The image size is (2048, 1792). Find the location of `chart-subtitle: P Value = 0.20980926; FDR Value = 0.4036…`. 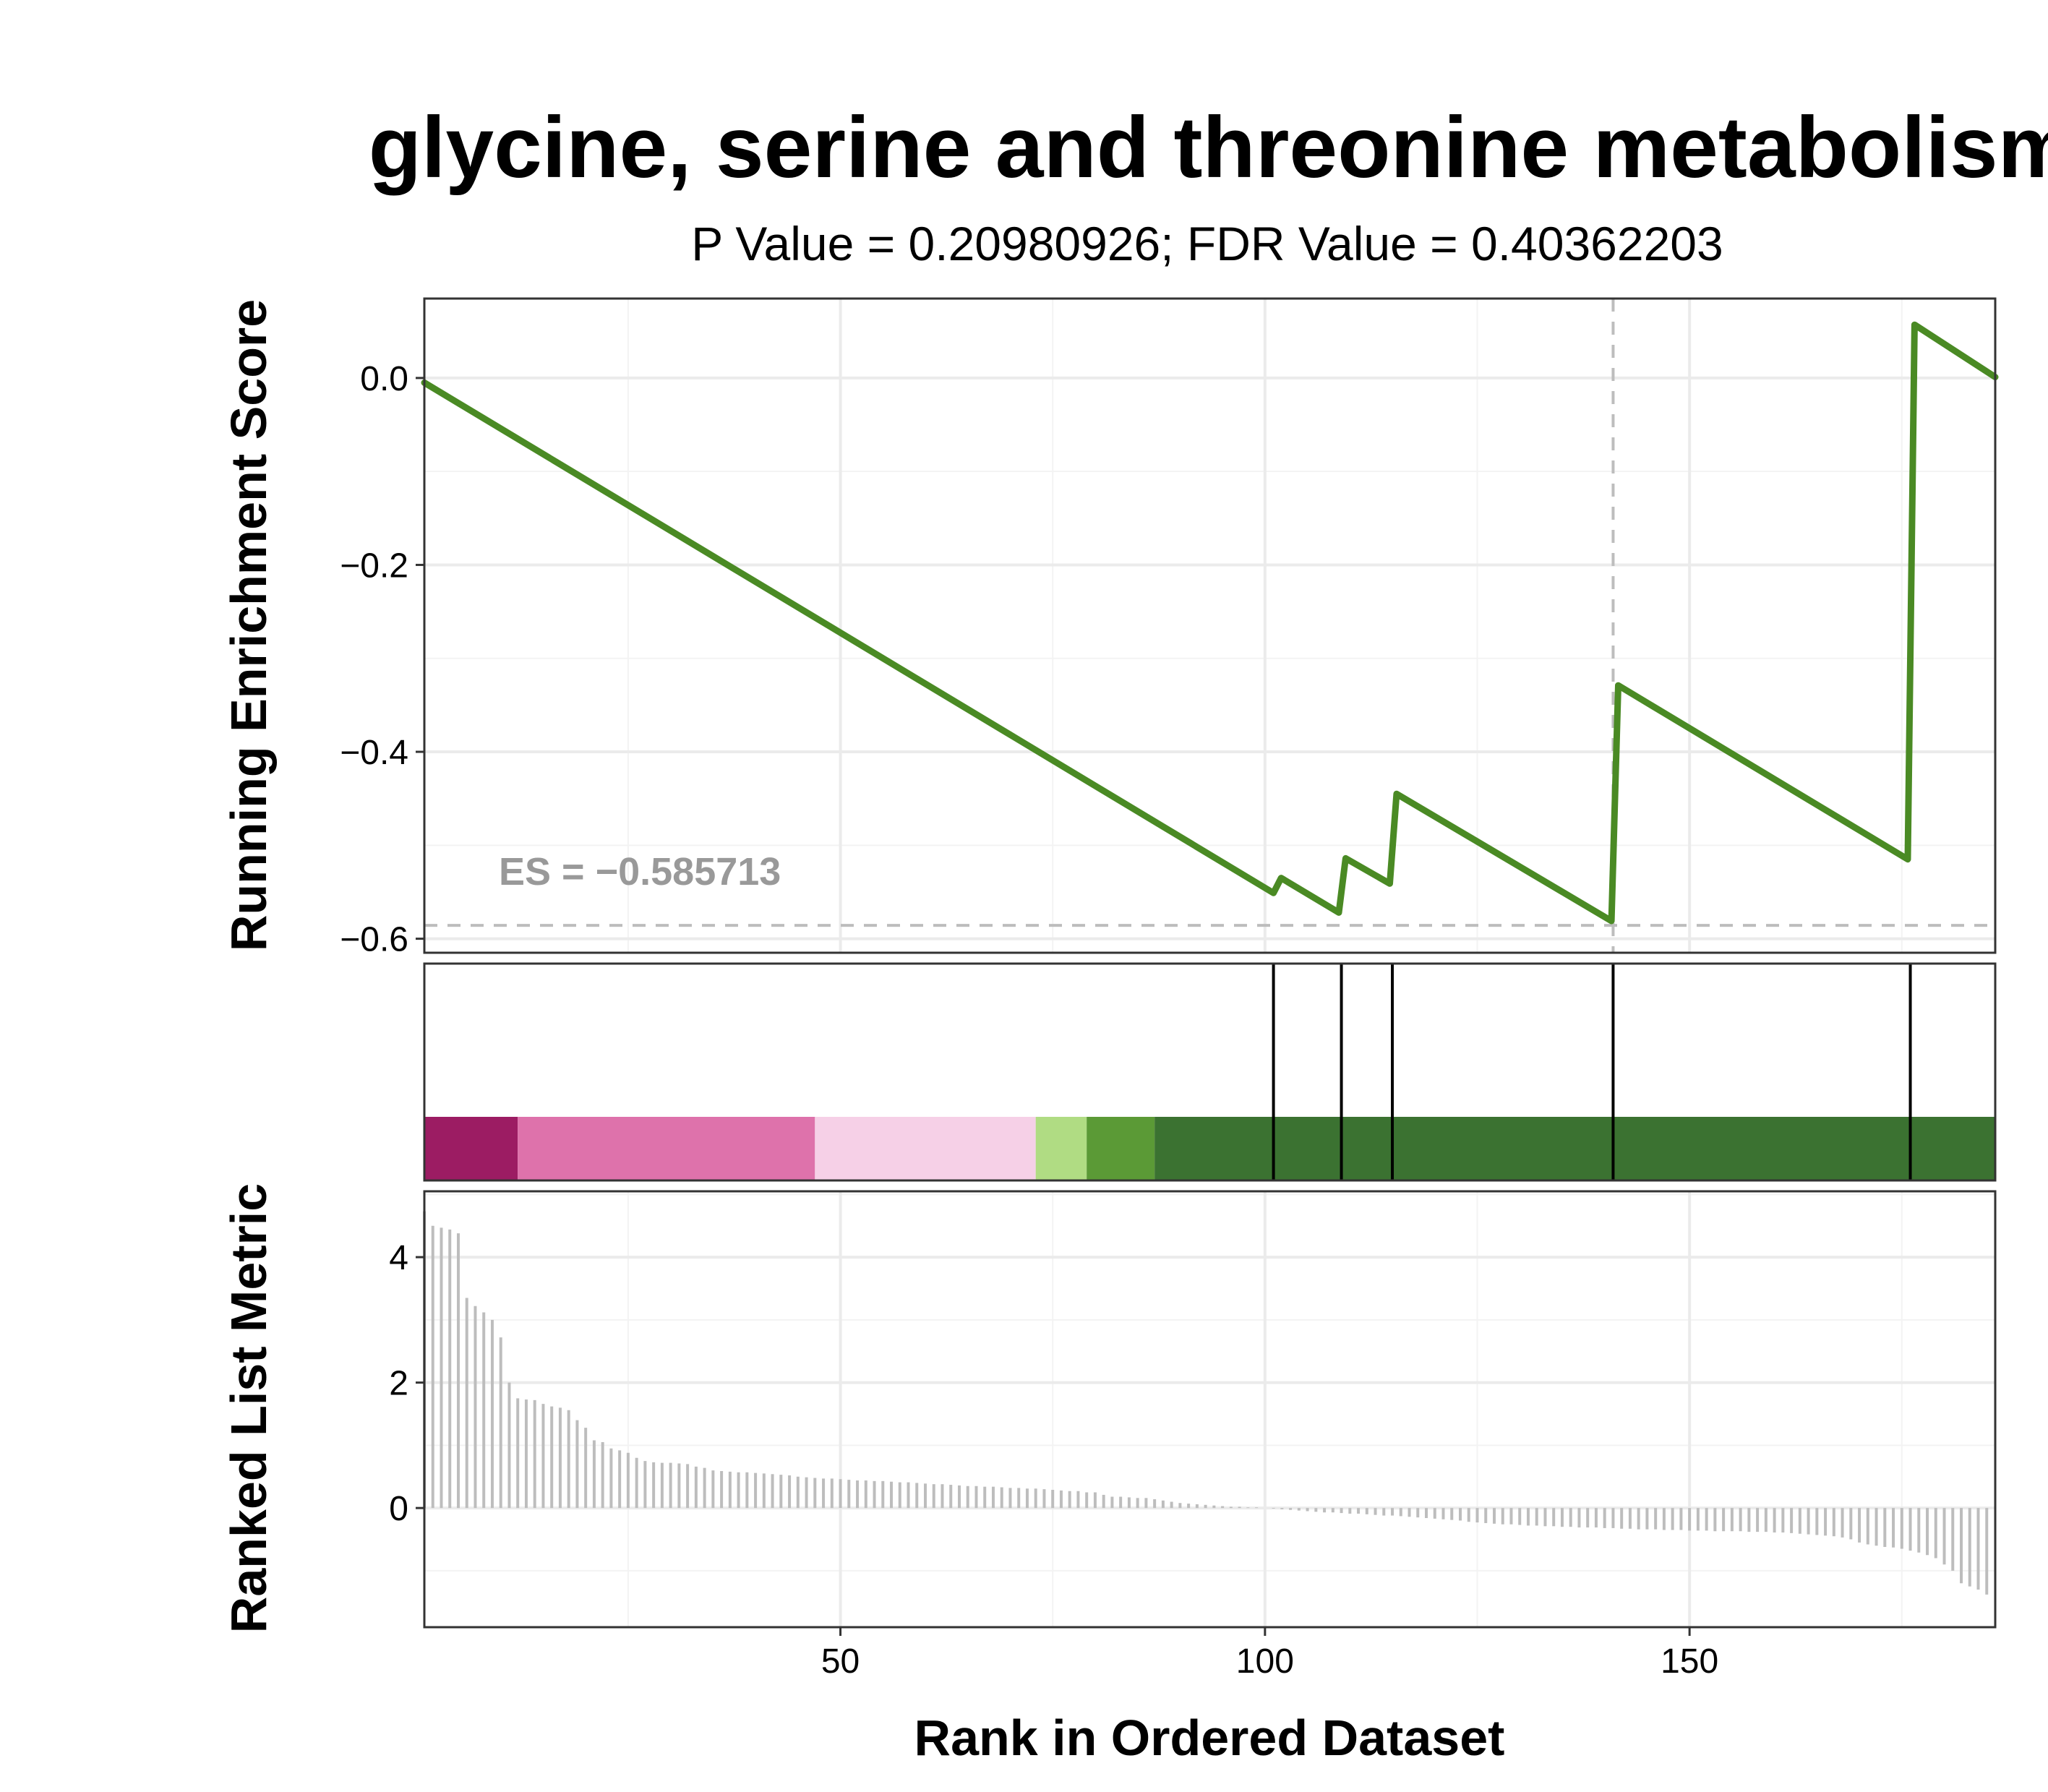

chart-subtitle: P Value = 0.20980926; FDR Value = 0.4036… is located at coordinates (1207, 244).